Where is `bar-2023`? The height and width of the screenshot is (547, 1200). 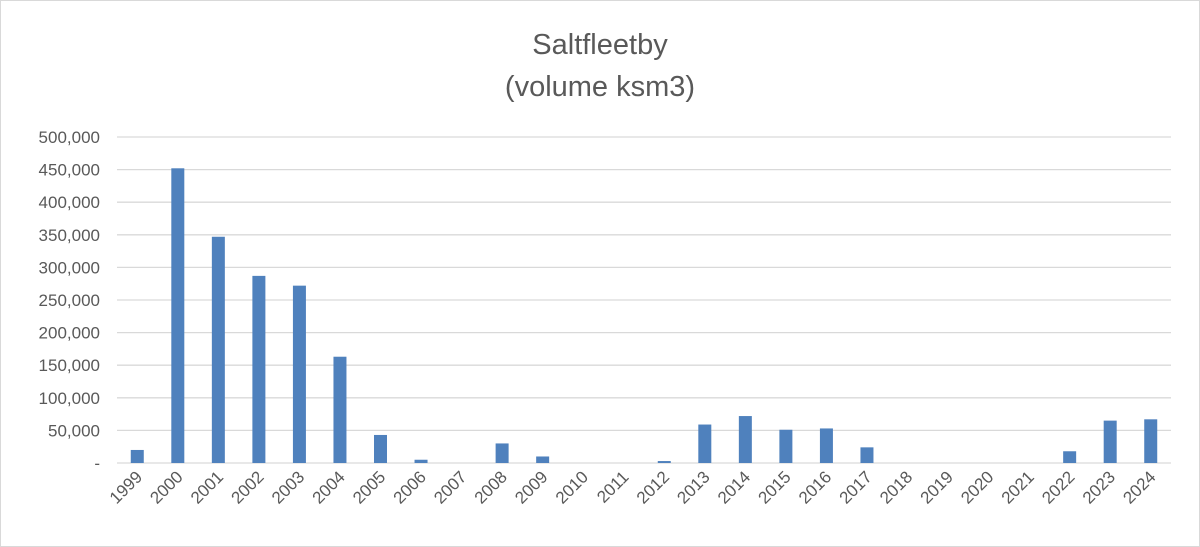
bar-2023 is located at coordinates (1110, 441).